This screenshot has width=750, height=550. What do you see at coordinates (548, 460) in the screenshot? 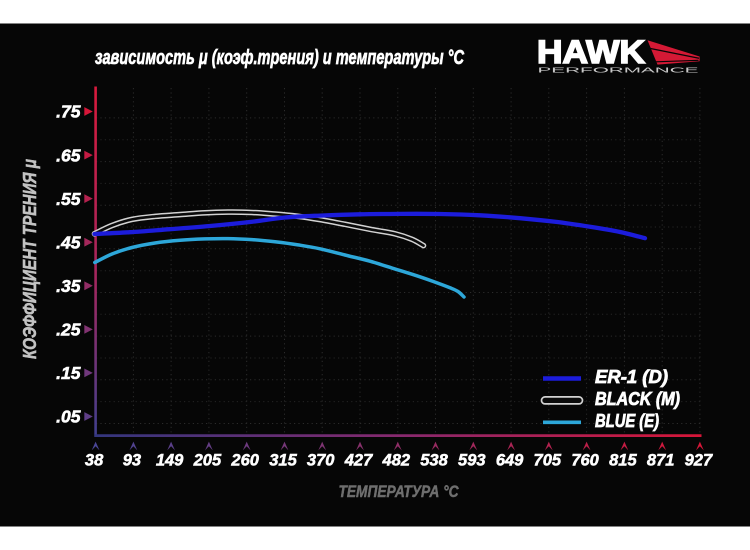
I see `svg-text: 705` at bounding box center [548, 460].